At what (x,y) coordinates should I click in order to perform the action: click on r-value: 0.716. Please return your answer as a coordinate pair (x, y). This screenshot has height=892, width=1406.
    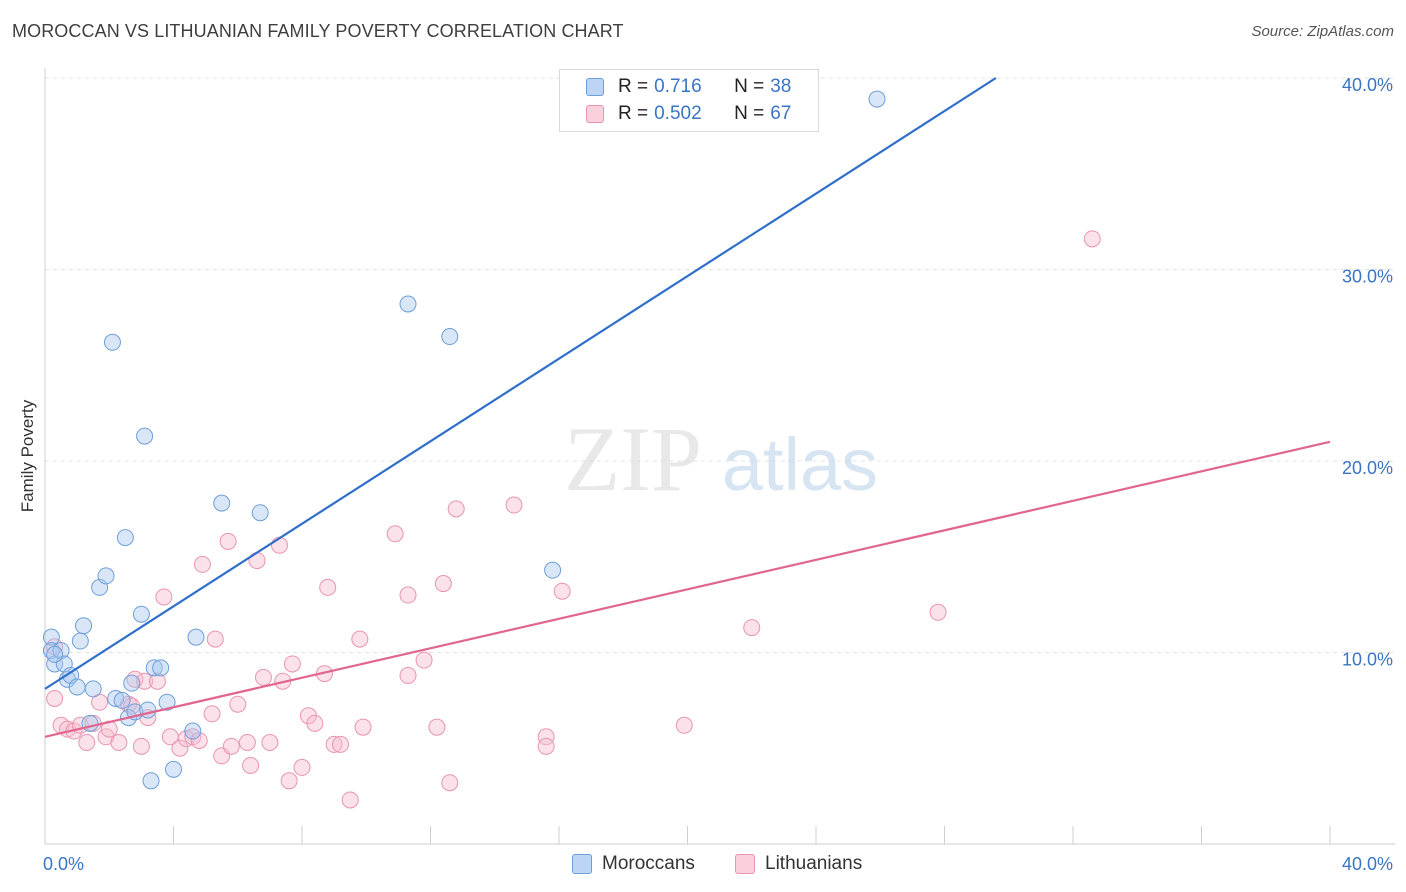
    Looking at the image, I should click on (678, 86).